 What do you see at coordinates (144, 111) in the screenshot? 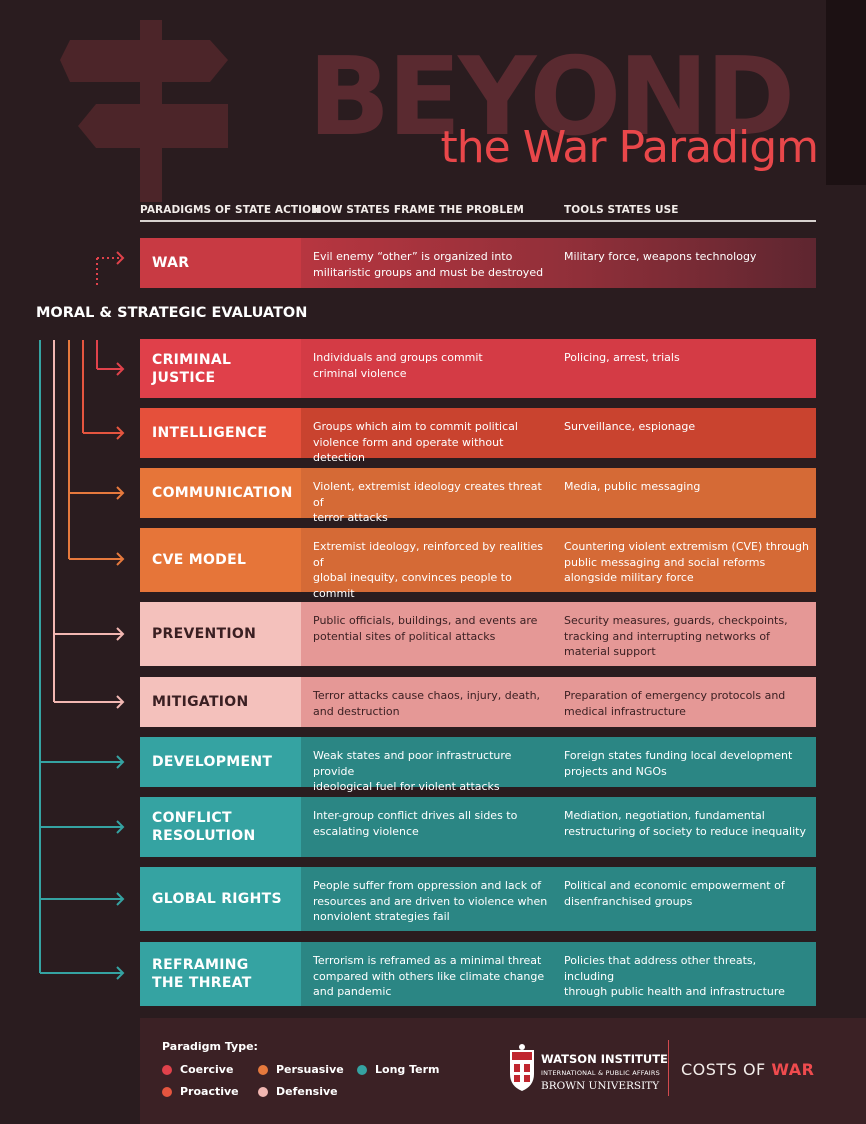
I see `signpost-icon` at bounding box center [144, 111].